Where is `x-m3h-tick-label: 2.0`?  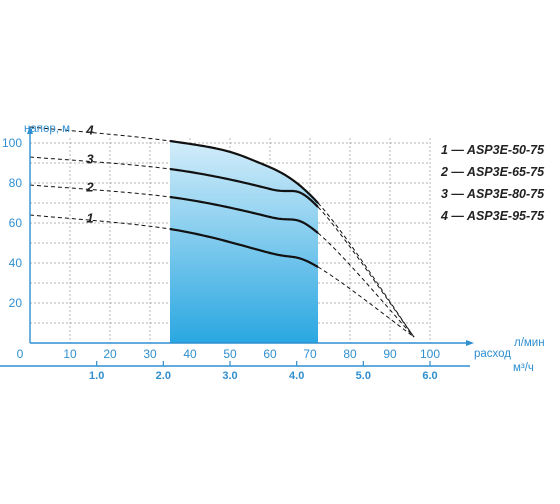
x-m3h-tick-label: 2.0 is located at coordinates (163, 376).